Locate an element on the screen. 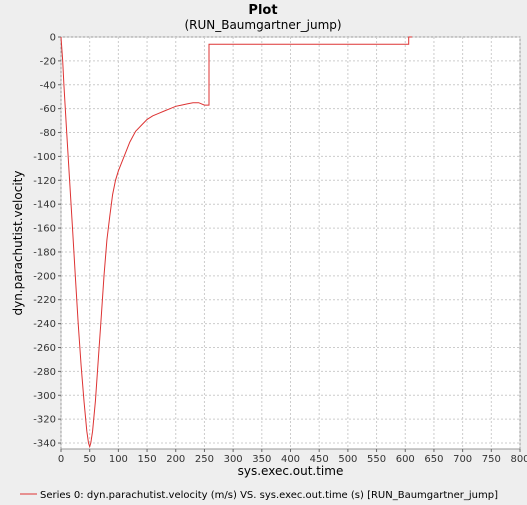 This screenshot has width=527, height=505. y-tick-label: -120 is located at coordinates (44, 181).